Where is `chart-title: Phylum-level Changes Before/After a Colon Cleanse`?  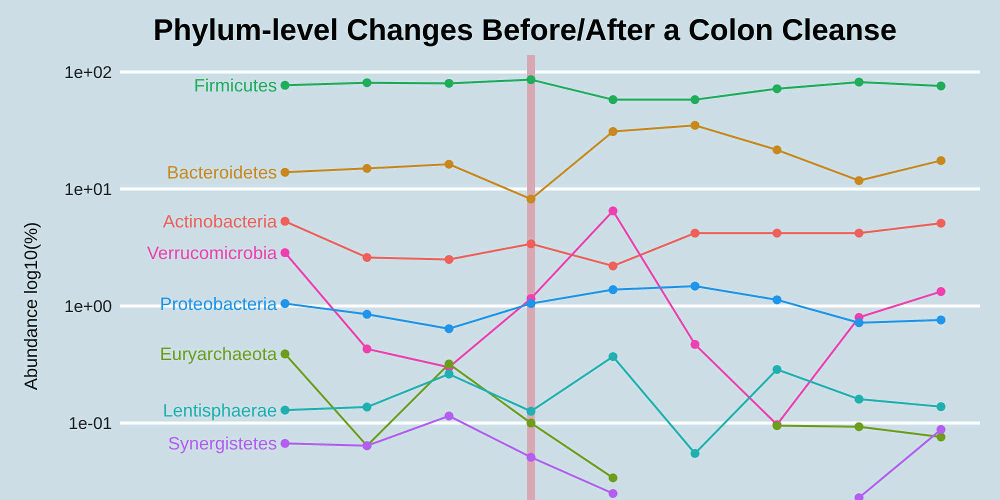
chart-title: Phylum-level Changes Before/After a Colon Cleanse is located at coordinates (525, 30).